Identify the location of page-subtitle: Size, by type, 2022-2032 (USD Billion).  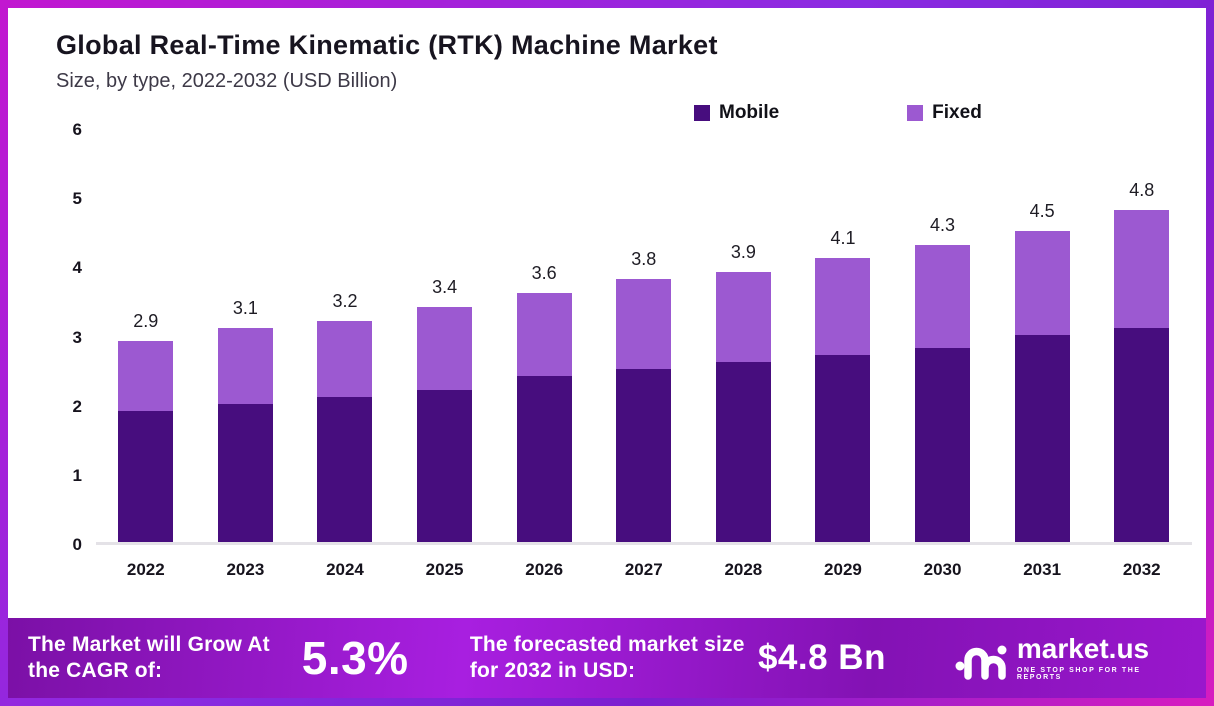
(227, 81).